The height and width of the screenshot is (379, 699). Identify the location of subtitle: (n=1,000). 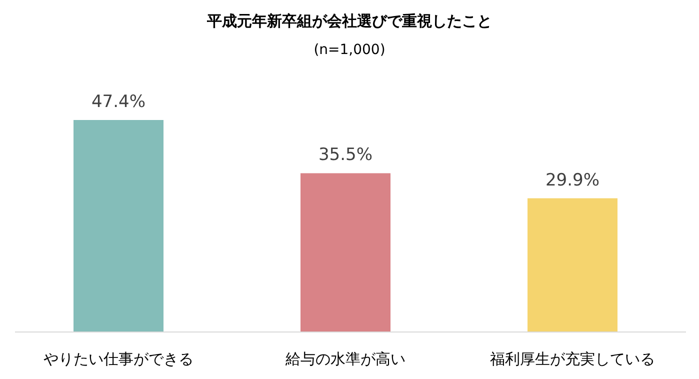
(350, 50).